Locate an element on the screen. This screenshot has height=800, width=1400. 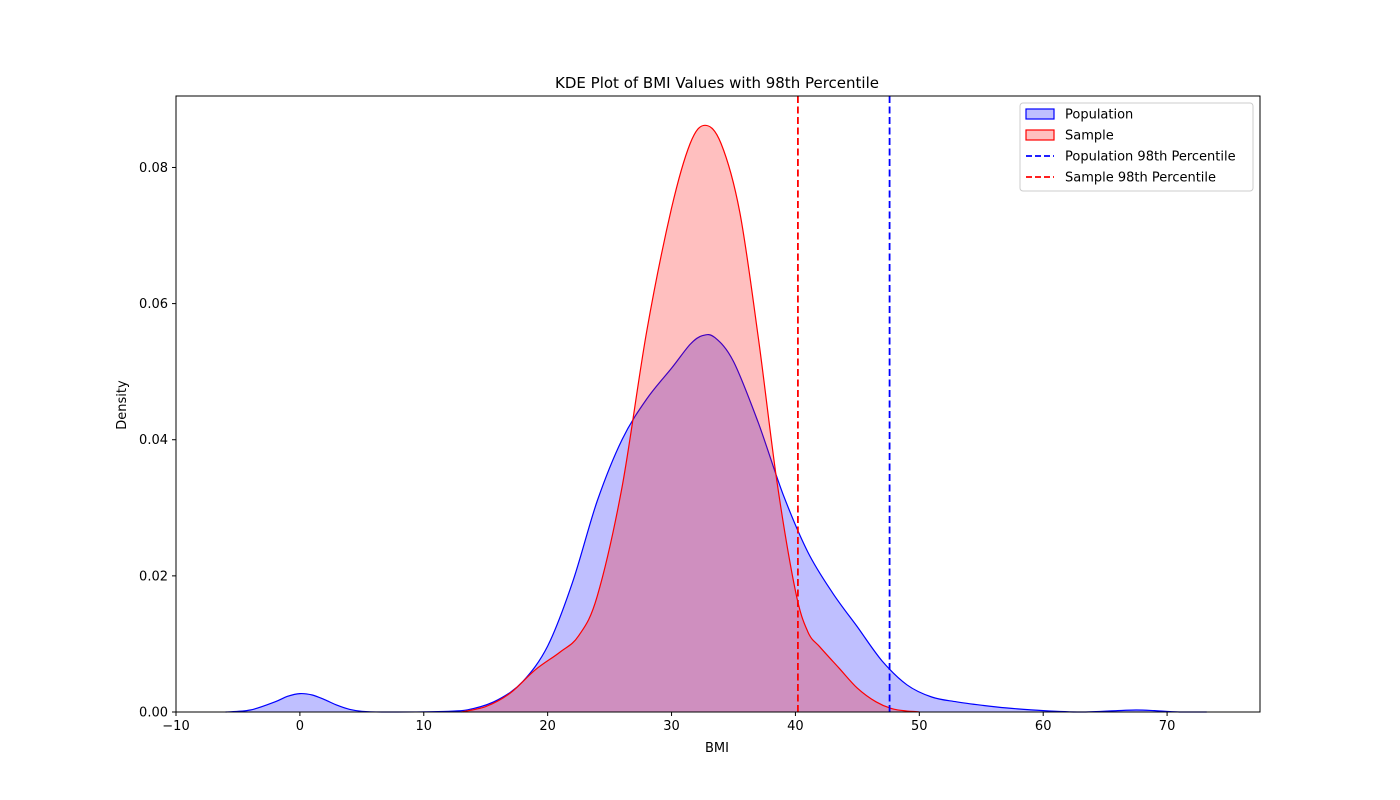
y-tick-label: 0.08 is located at coordinates (153, 168).